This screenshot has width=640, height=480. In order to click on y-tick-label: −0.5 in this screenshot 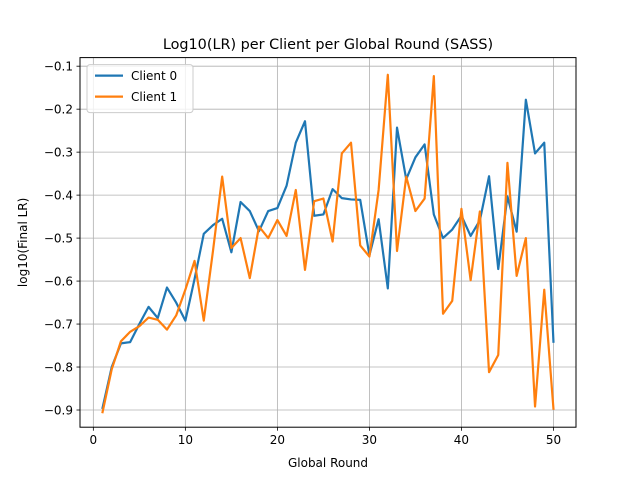, I will do `click(58, 238)`.